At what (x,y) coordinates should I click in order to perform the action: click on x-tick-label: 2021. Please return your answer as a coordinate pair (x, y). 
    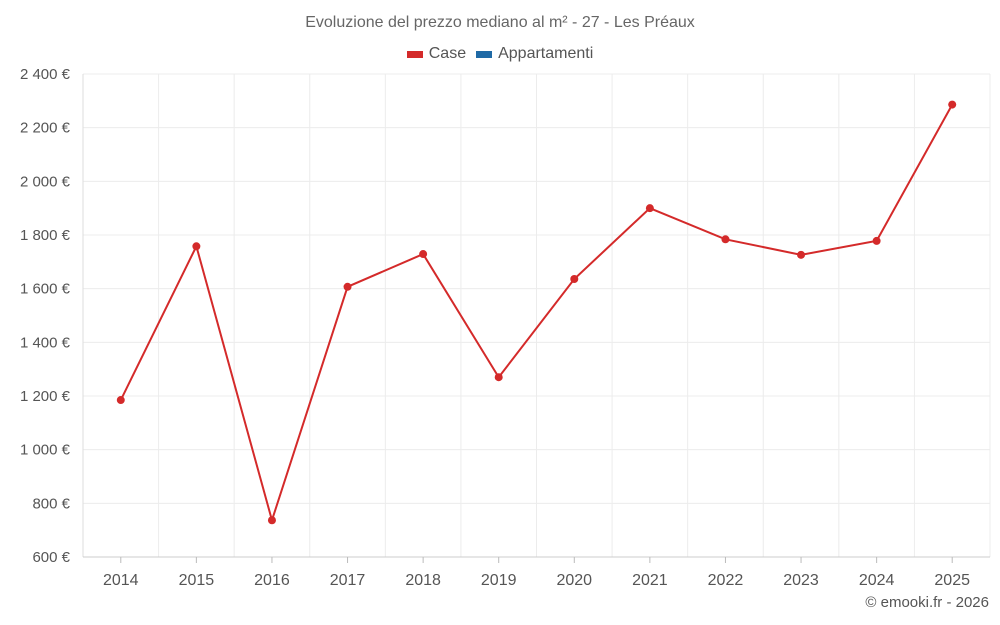
    Looking at the image, I should click on (650, 580).